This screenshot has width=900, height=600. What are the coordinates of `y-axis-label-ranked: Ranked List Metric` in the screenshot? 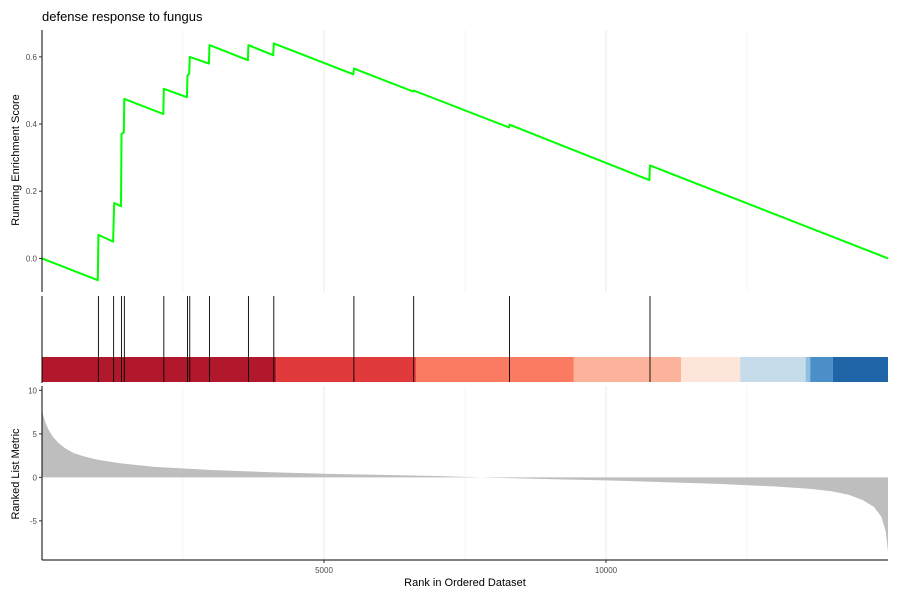 It's located at (16, 474).